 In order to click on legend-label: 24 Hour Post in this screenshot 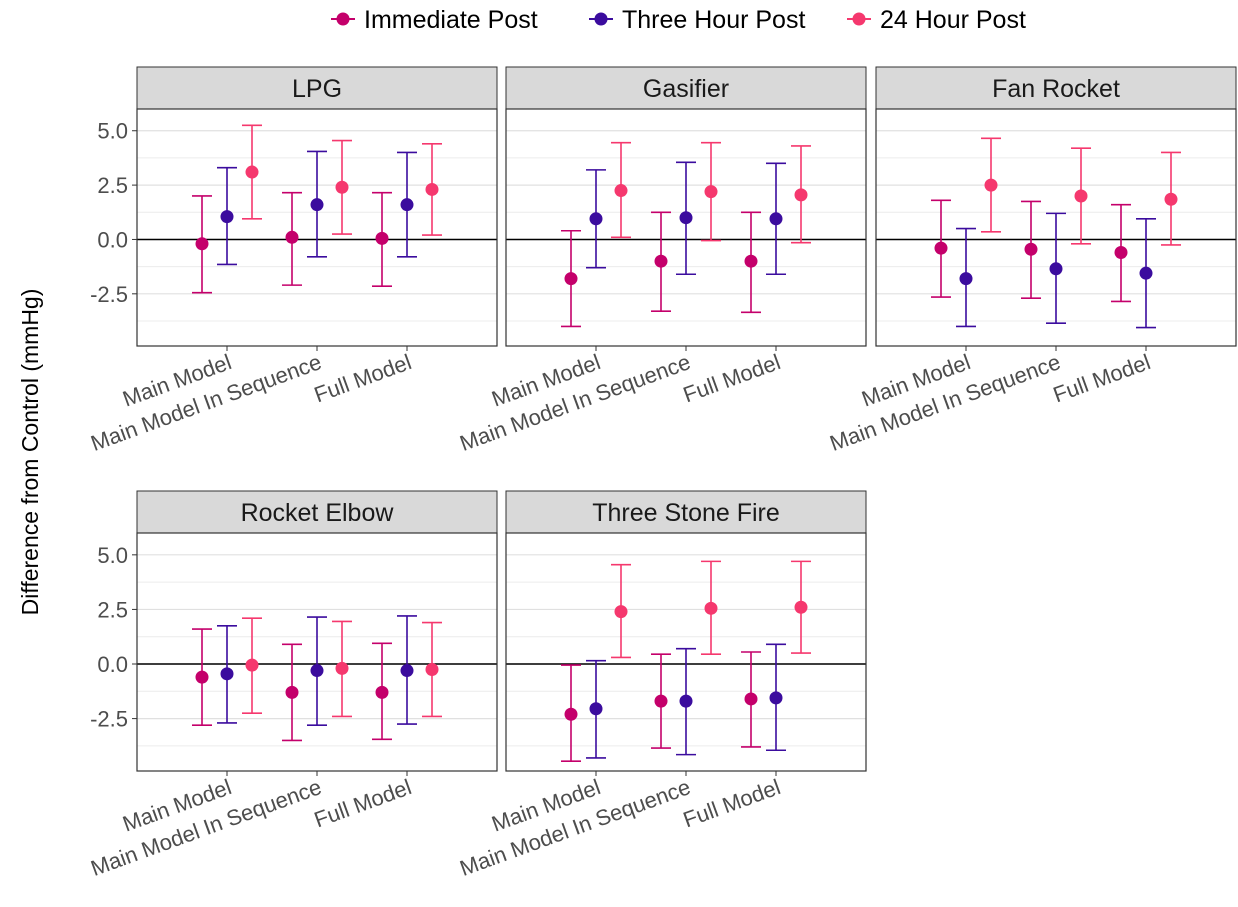, I will do `click(953, 20)`.